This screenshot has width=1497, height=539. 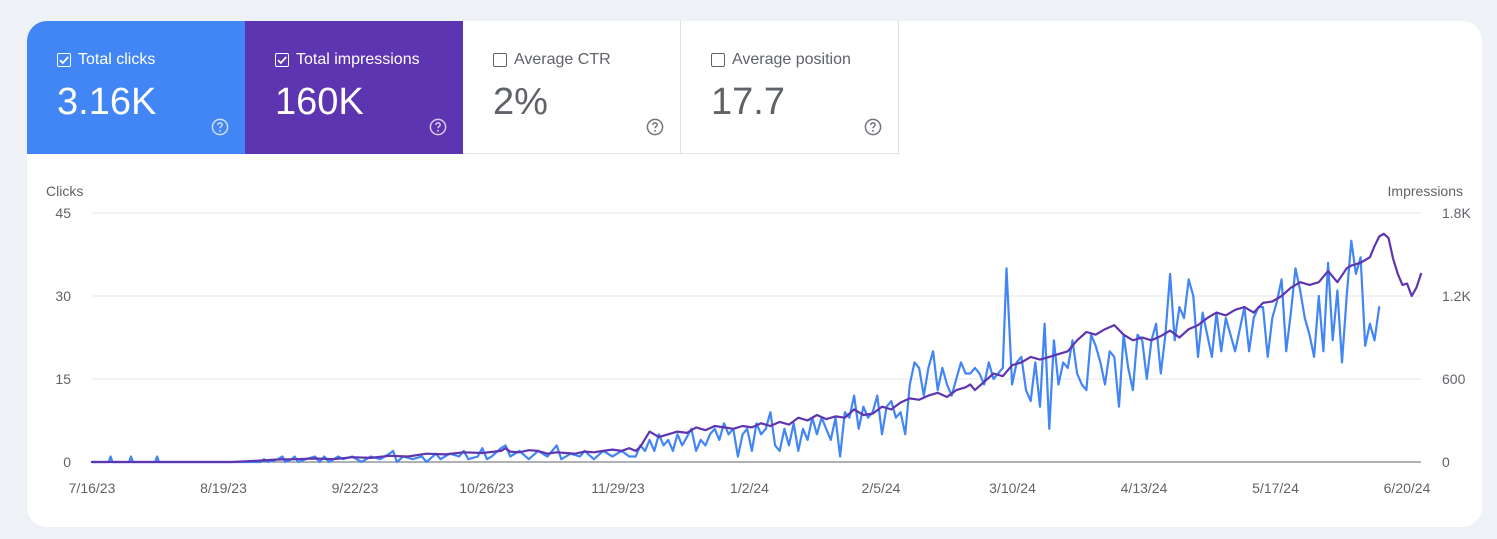 What do you see at coordinates (358, 59) in the screenshot?
I see `metric-label: Total impressions` at bounding box center [358, 59].